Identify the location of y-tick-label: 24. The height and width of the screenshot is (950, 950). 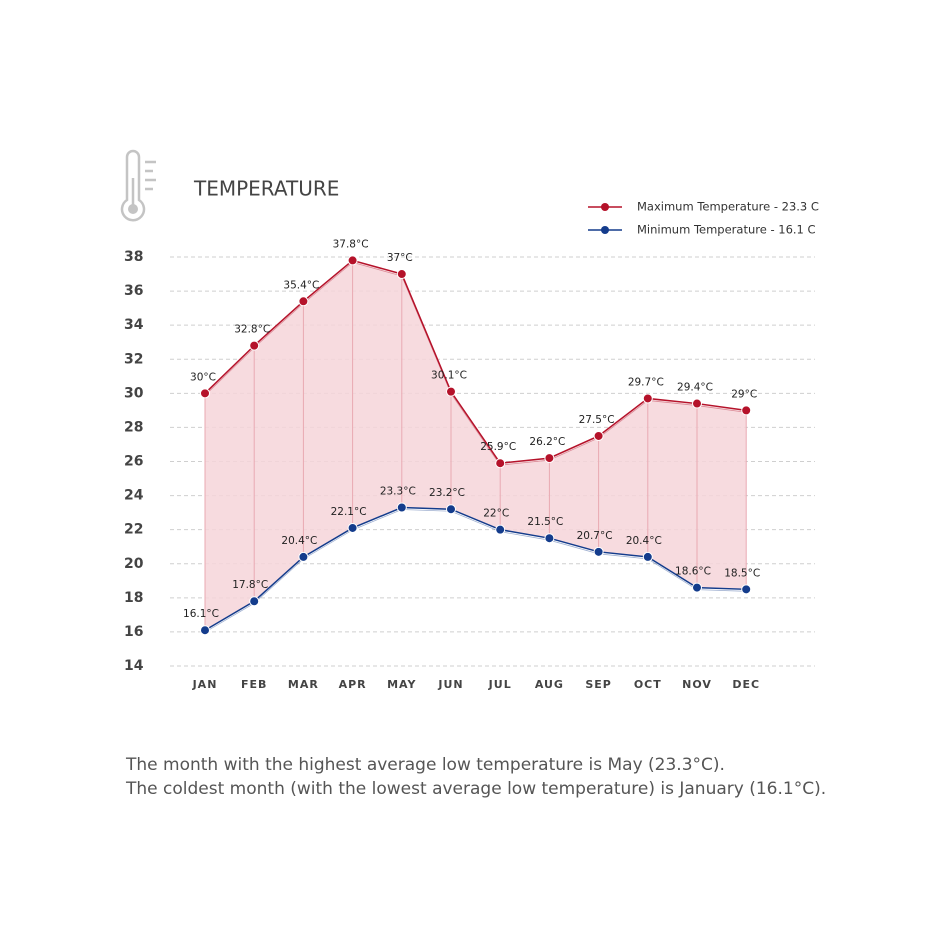
(134, 496).